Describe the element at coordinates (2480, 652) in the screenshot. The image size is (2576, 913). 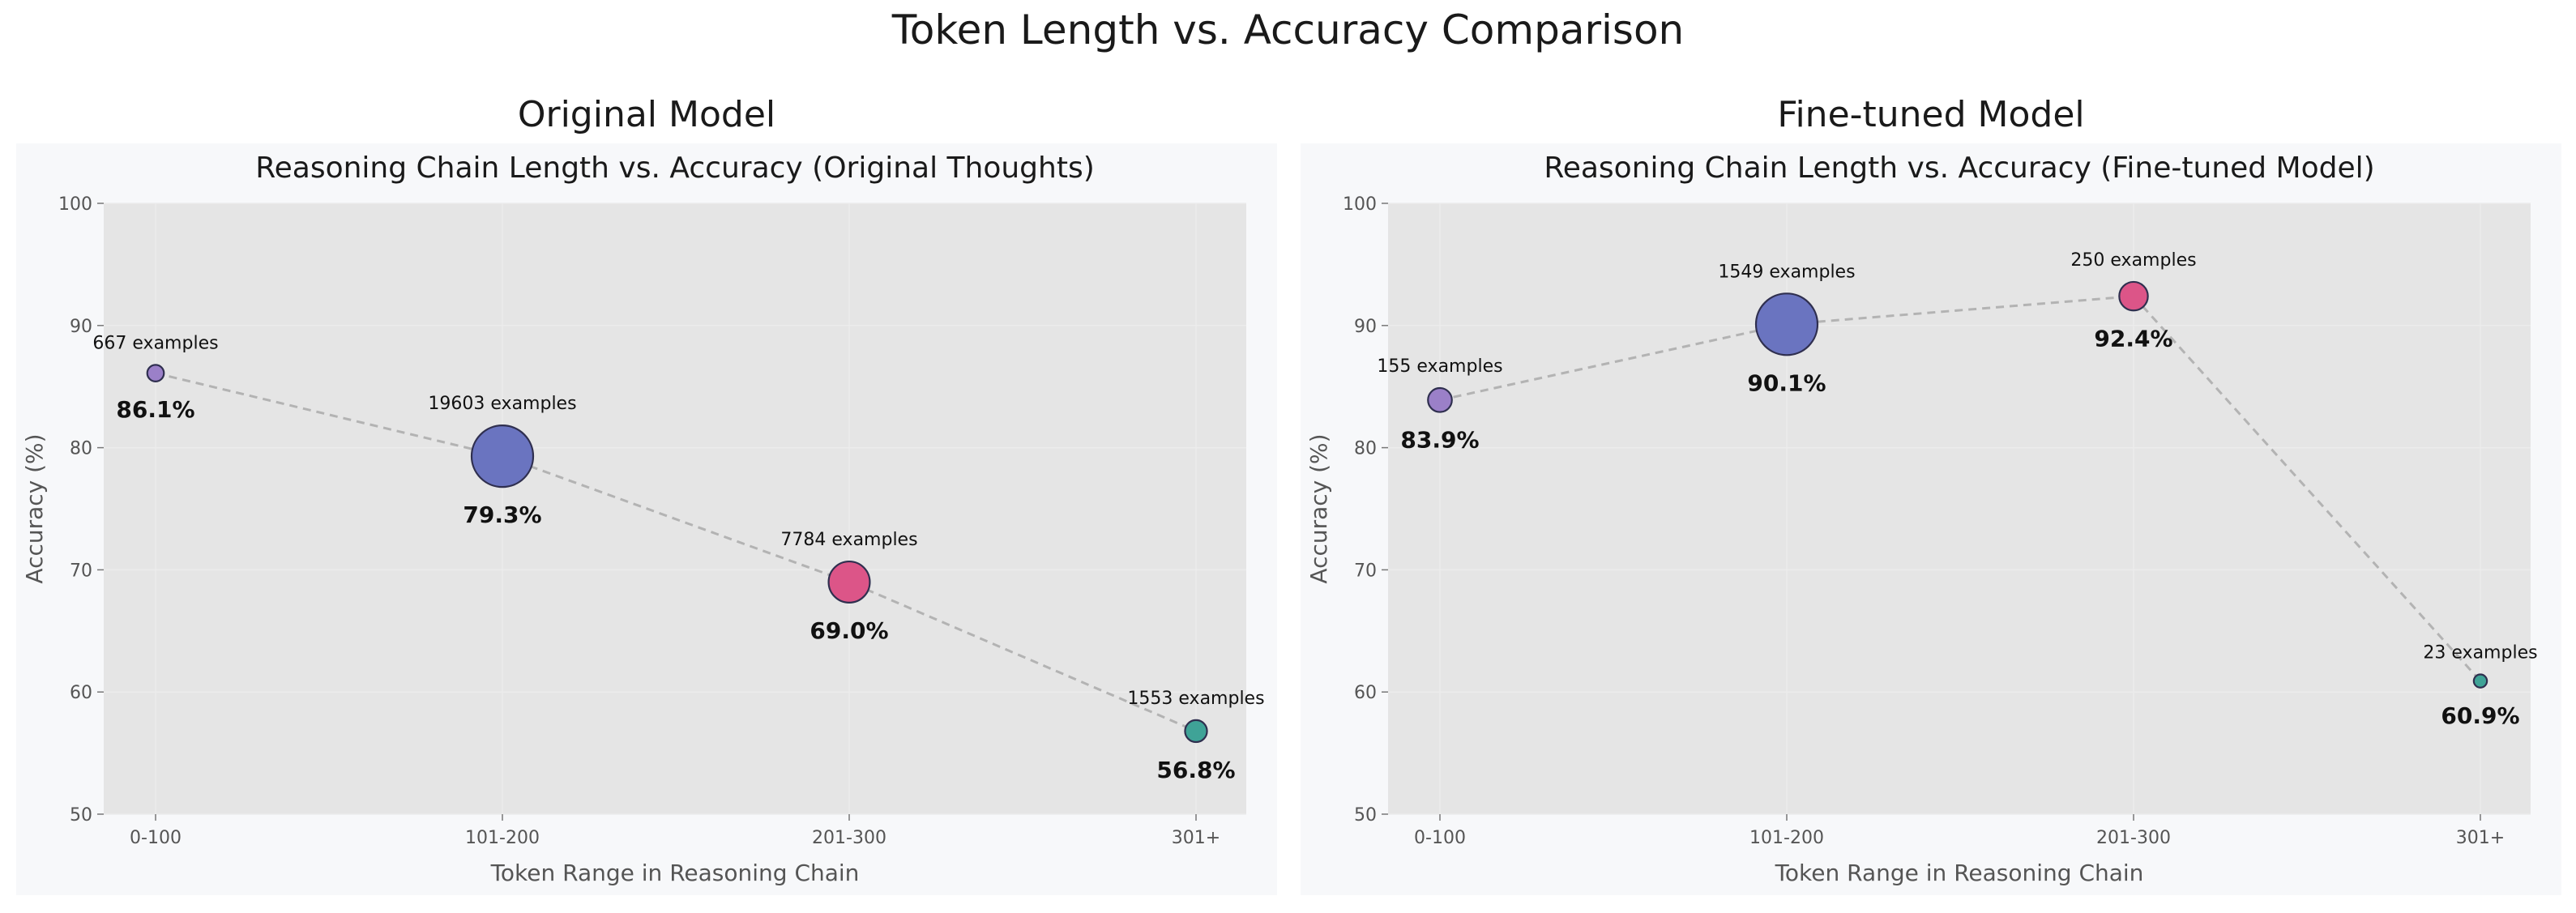
I see `count-label: 23 examples` at that location.